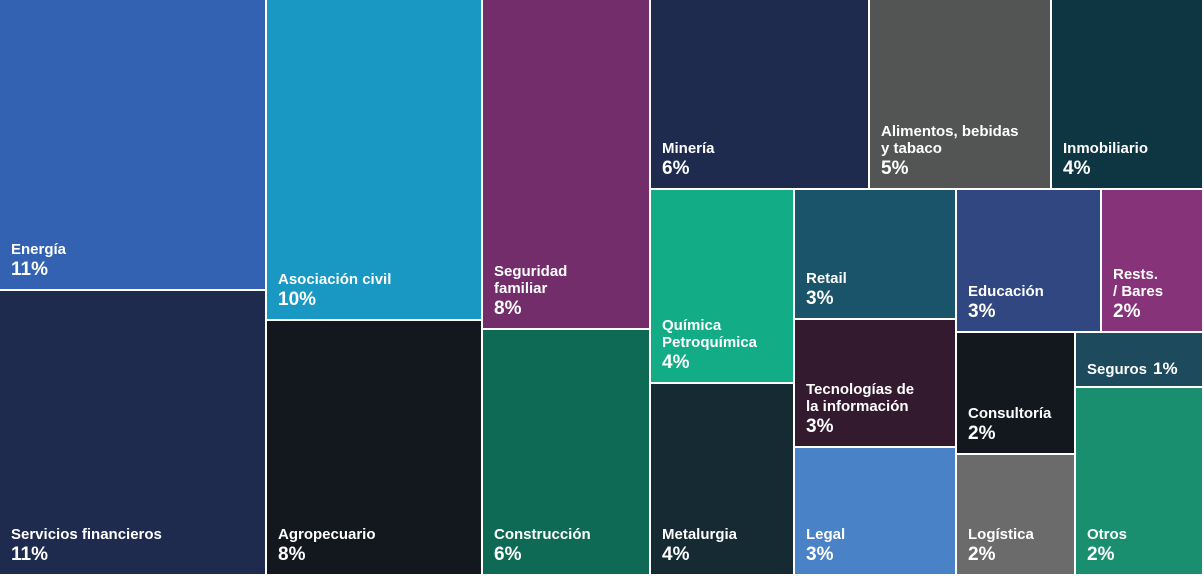  What do you see at coordinates (760, 95) in the screenshot?
I see `treemap-tile-mineria: Minería 6%` at bounding box center [760, 95].